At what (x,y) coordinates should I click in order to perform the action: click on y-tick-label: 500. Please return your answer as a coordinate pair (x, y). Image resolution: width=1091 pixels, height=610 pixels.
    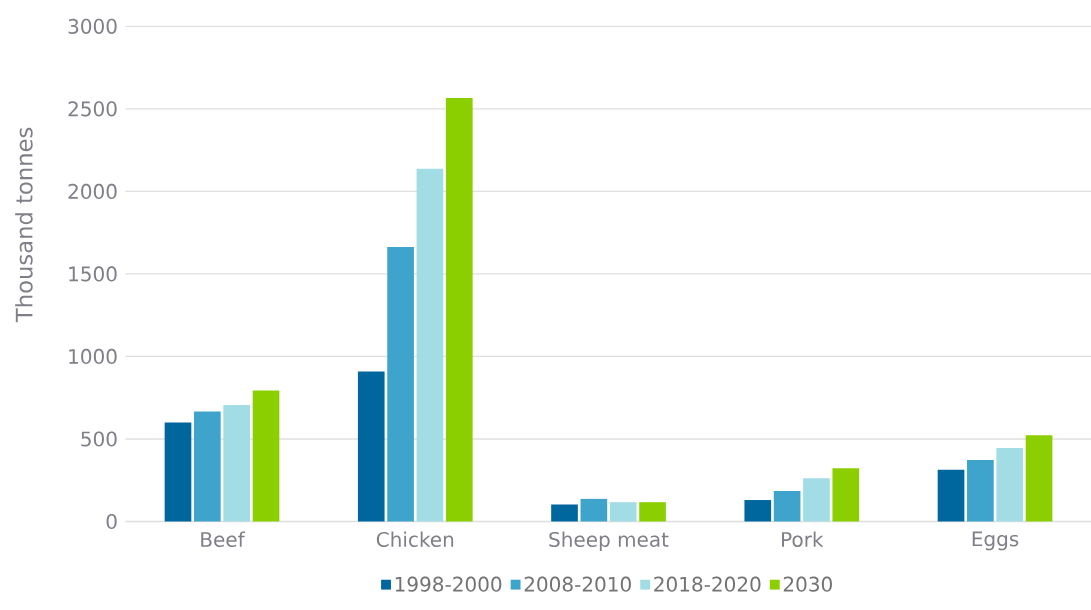
    Looking at the image, I should click on (99, 439).